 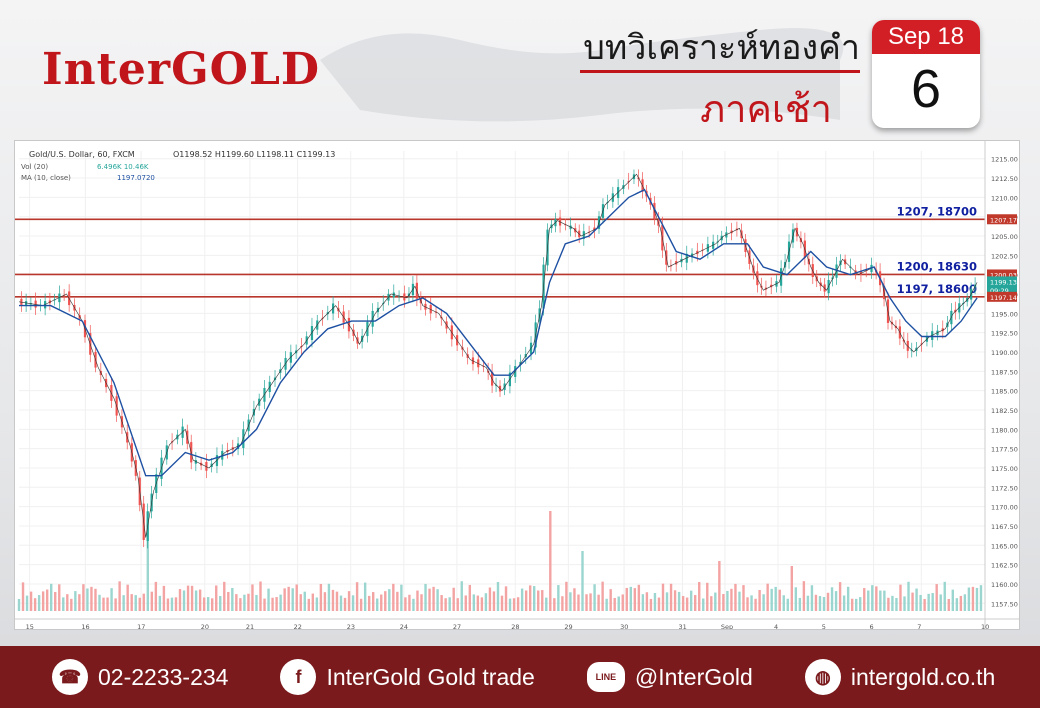 I want to click on y-tick-label: 1167.50, so click(x=1004, y=527).